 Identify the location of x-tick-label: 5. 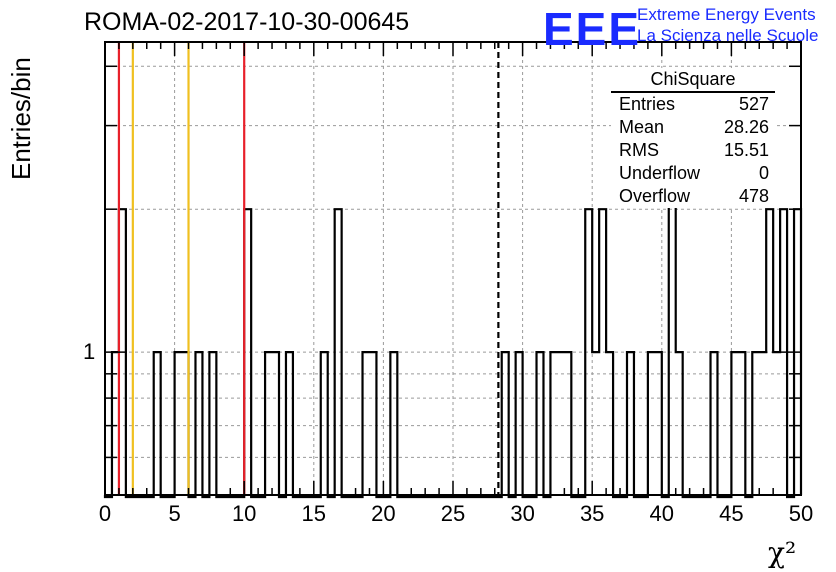
(174, 513).